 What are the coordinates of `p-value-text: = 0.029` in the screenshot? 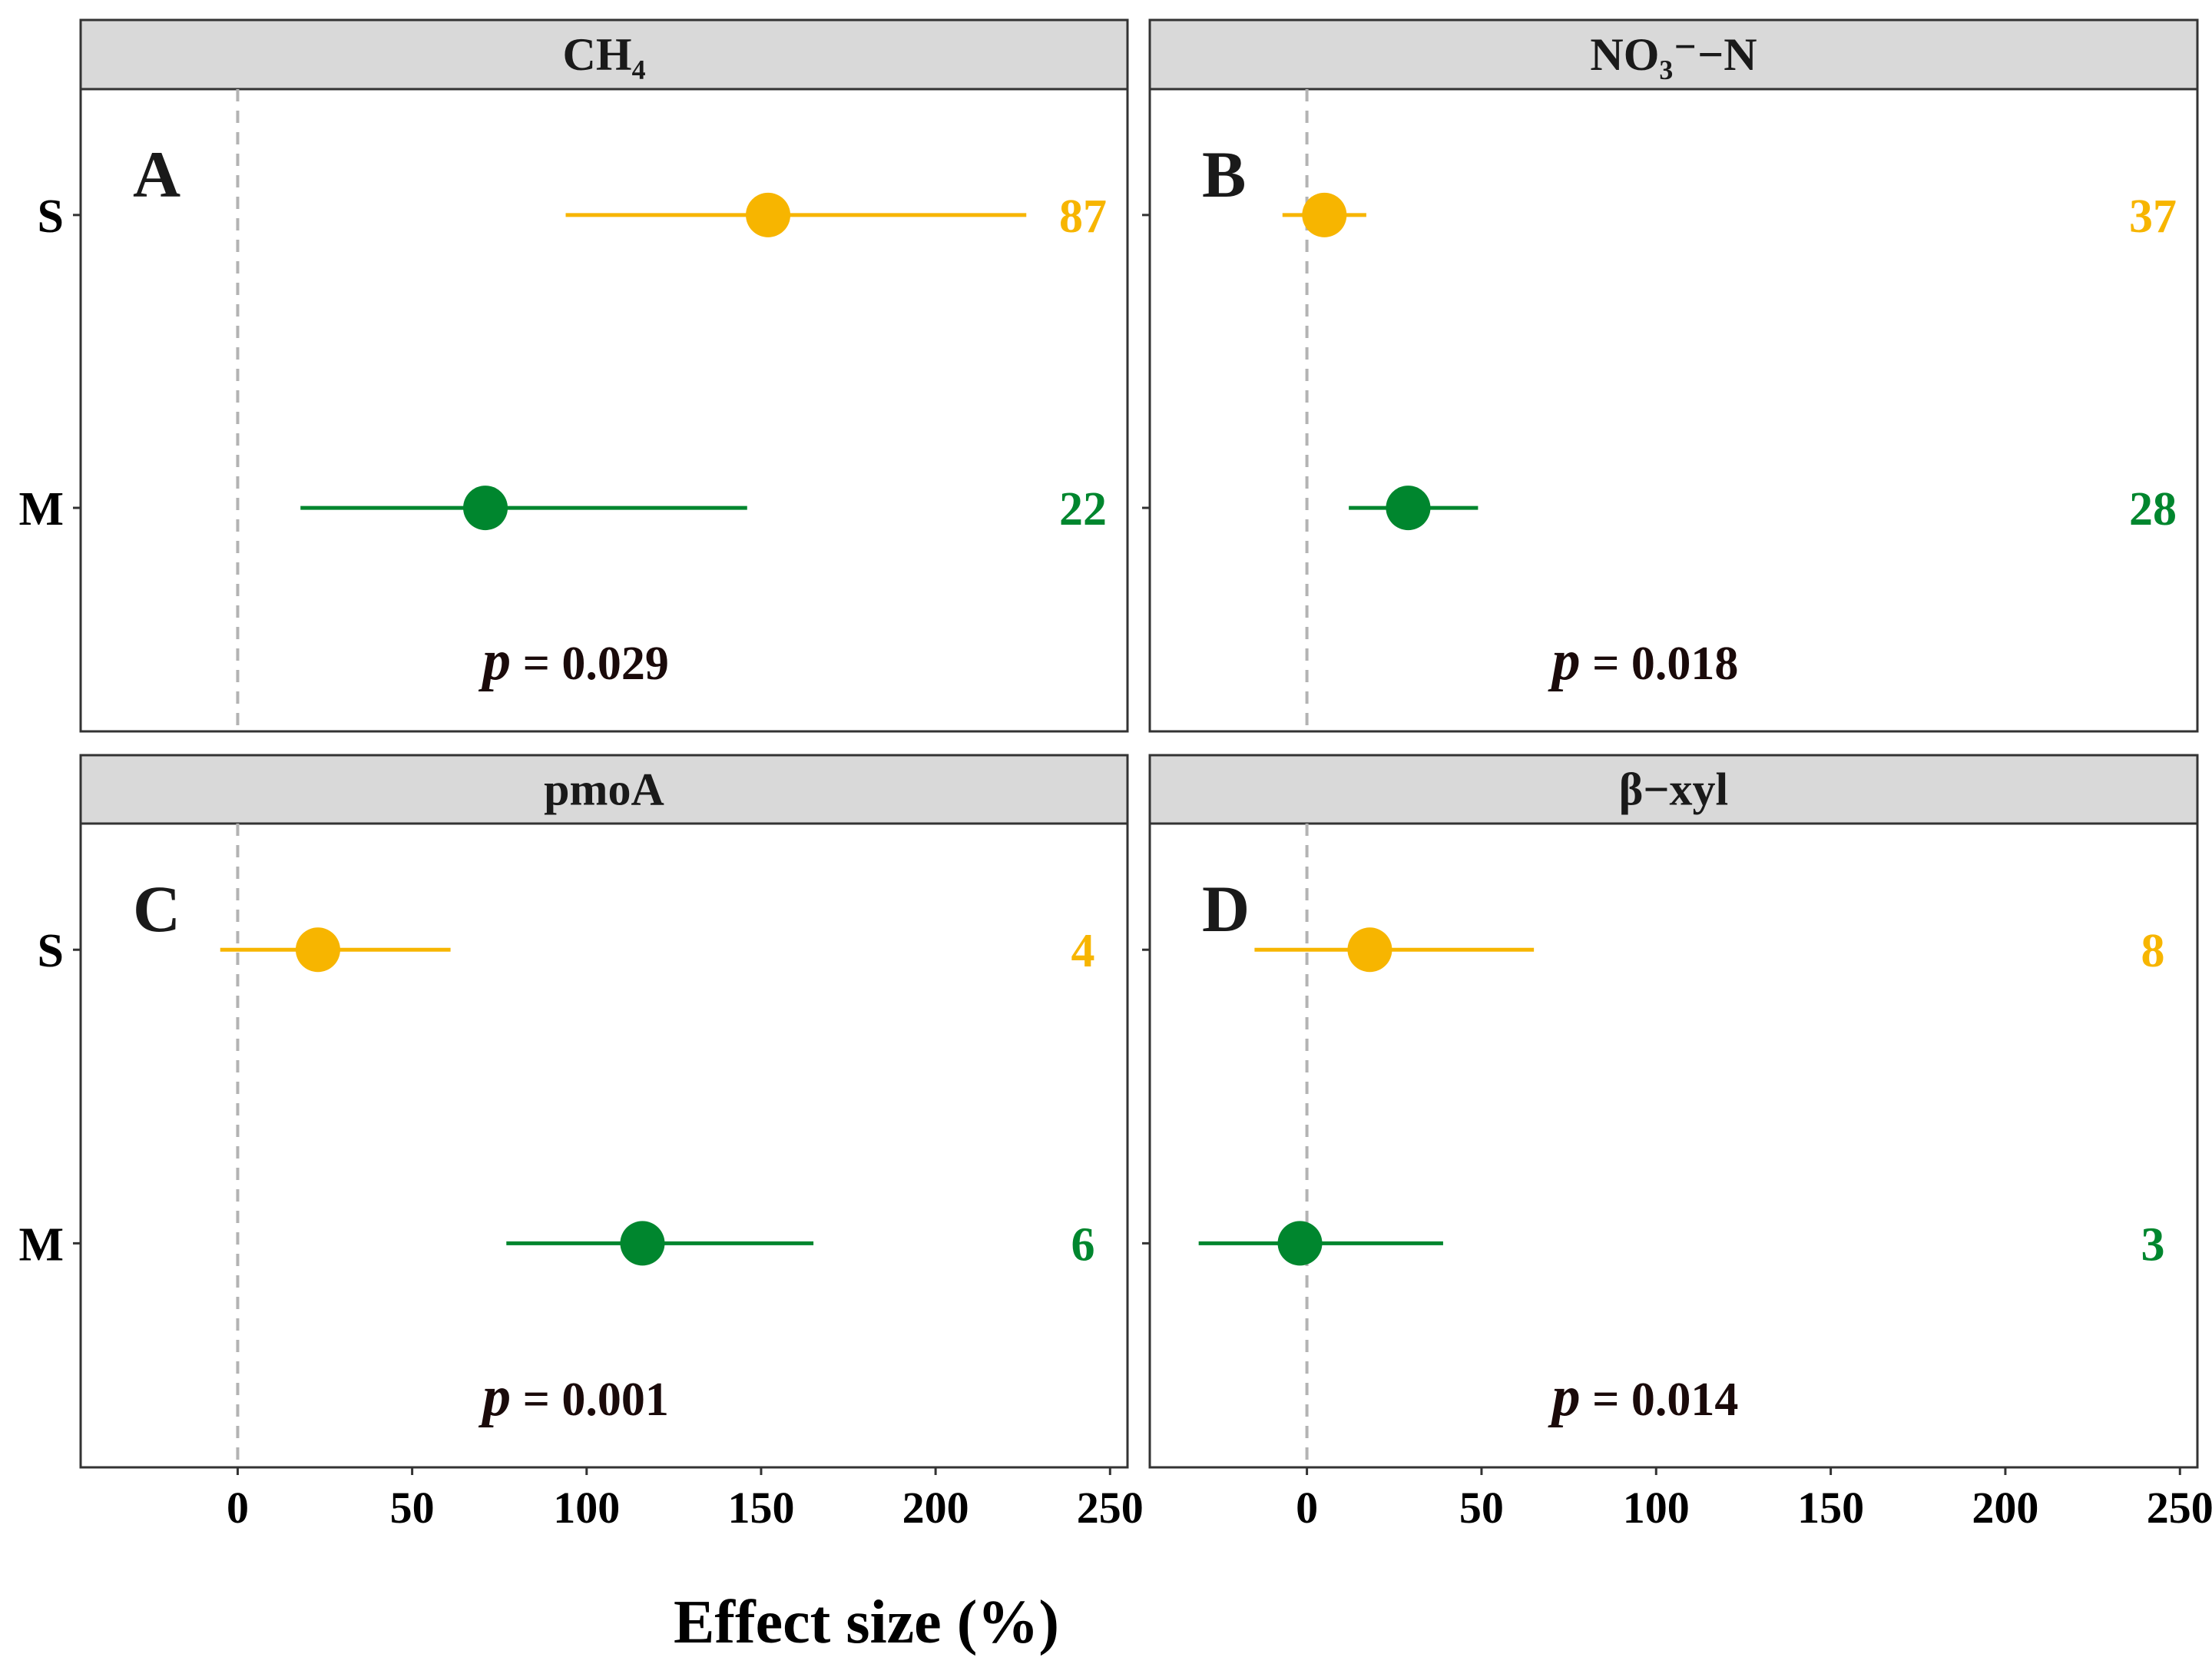 It's located at (590, 664).